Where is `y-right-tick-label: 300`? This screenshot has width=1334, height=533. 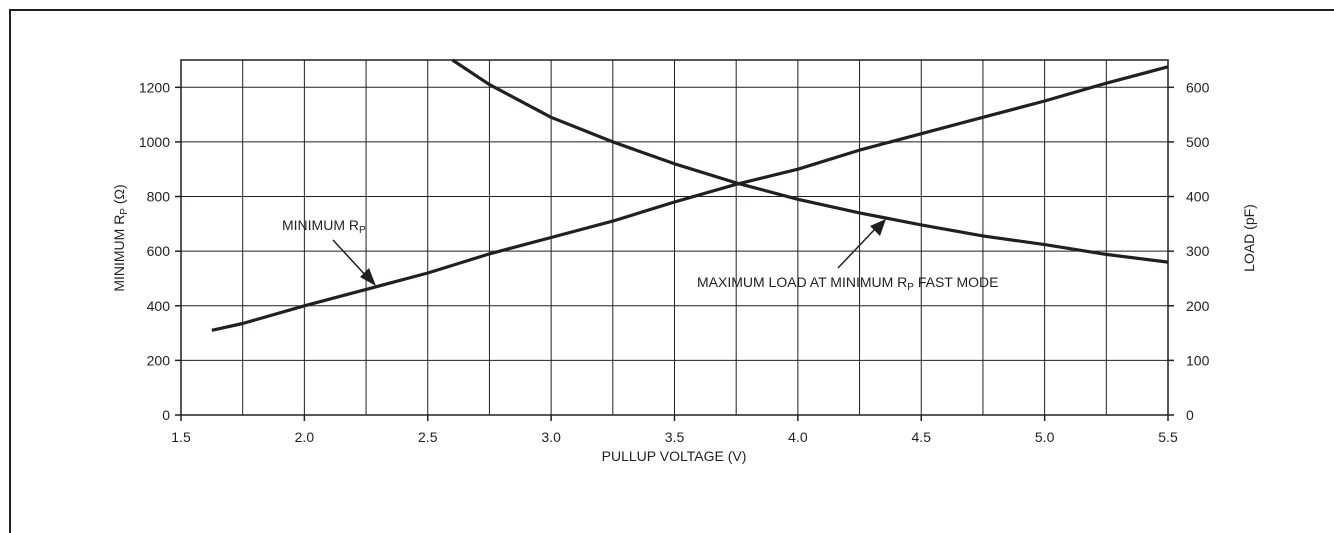
y-right-tick-label: 300 is located at coordinates (1198, 251).